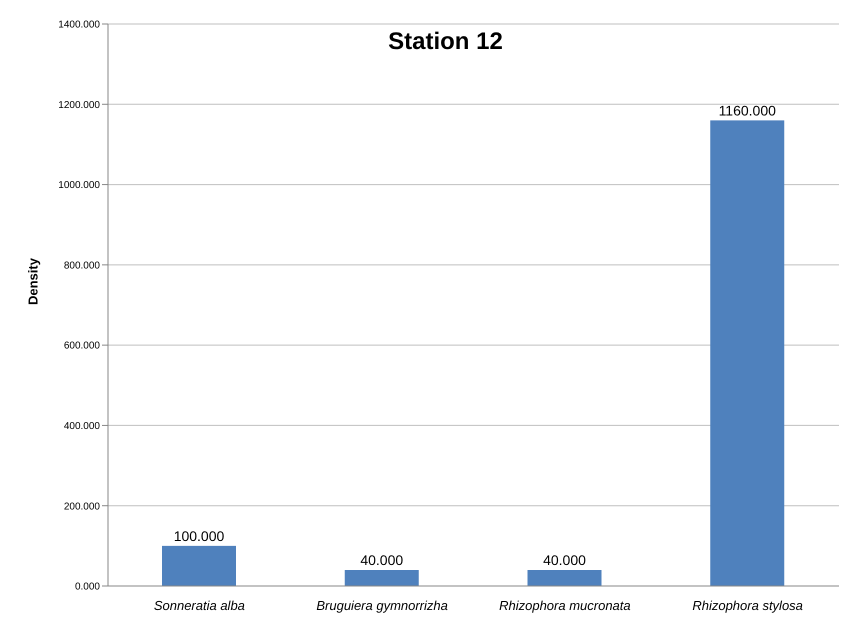  I want to click on y-tick-label: 1000.000, so click(79, 186).